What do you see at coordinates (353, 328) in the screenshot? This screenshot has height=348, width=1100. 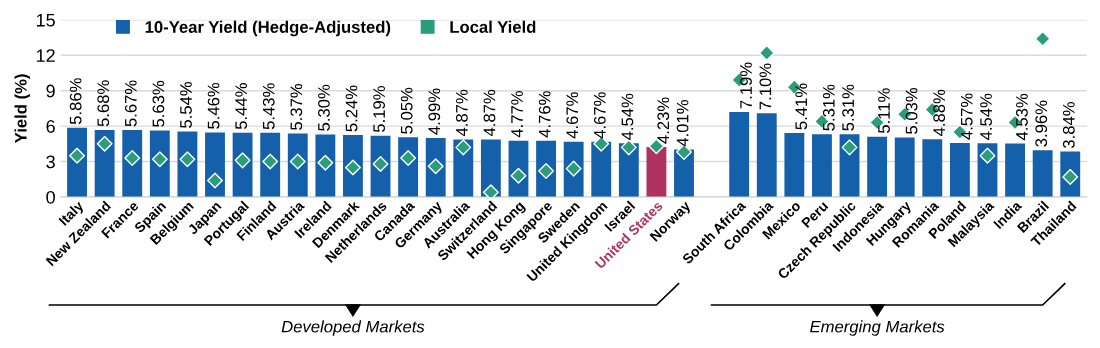 I see `text: Developed Markets` at bounding box center [353, 328].